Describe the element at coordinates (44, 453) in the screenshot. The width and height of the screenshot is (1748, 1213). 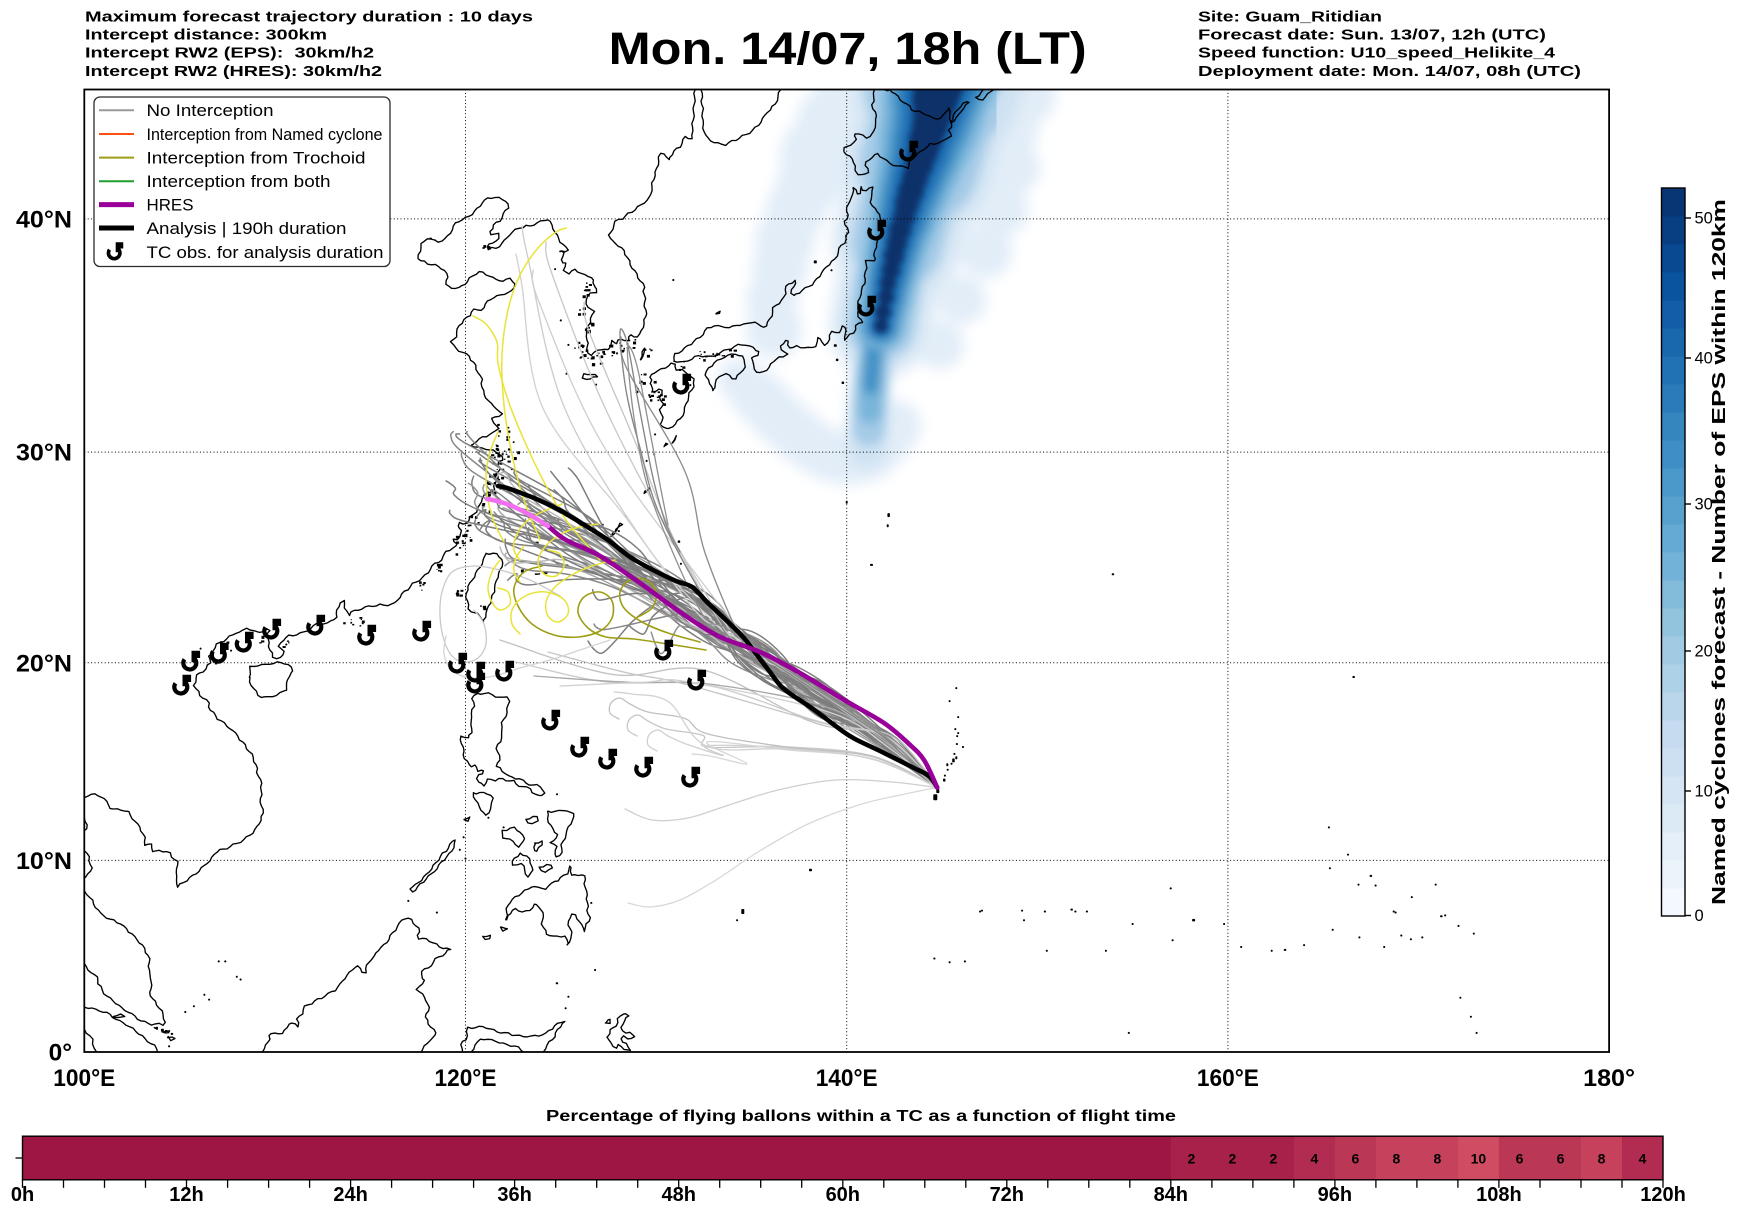
I see `svg-text: 30°N` at that location.